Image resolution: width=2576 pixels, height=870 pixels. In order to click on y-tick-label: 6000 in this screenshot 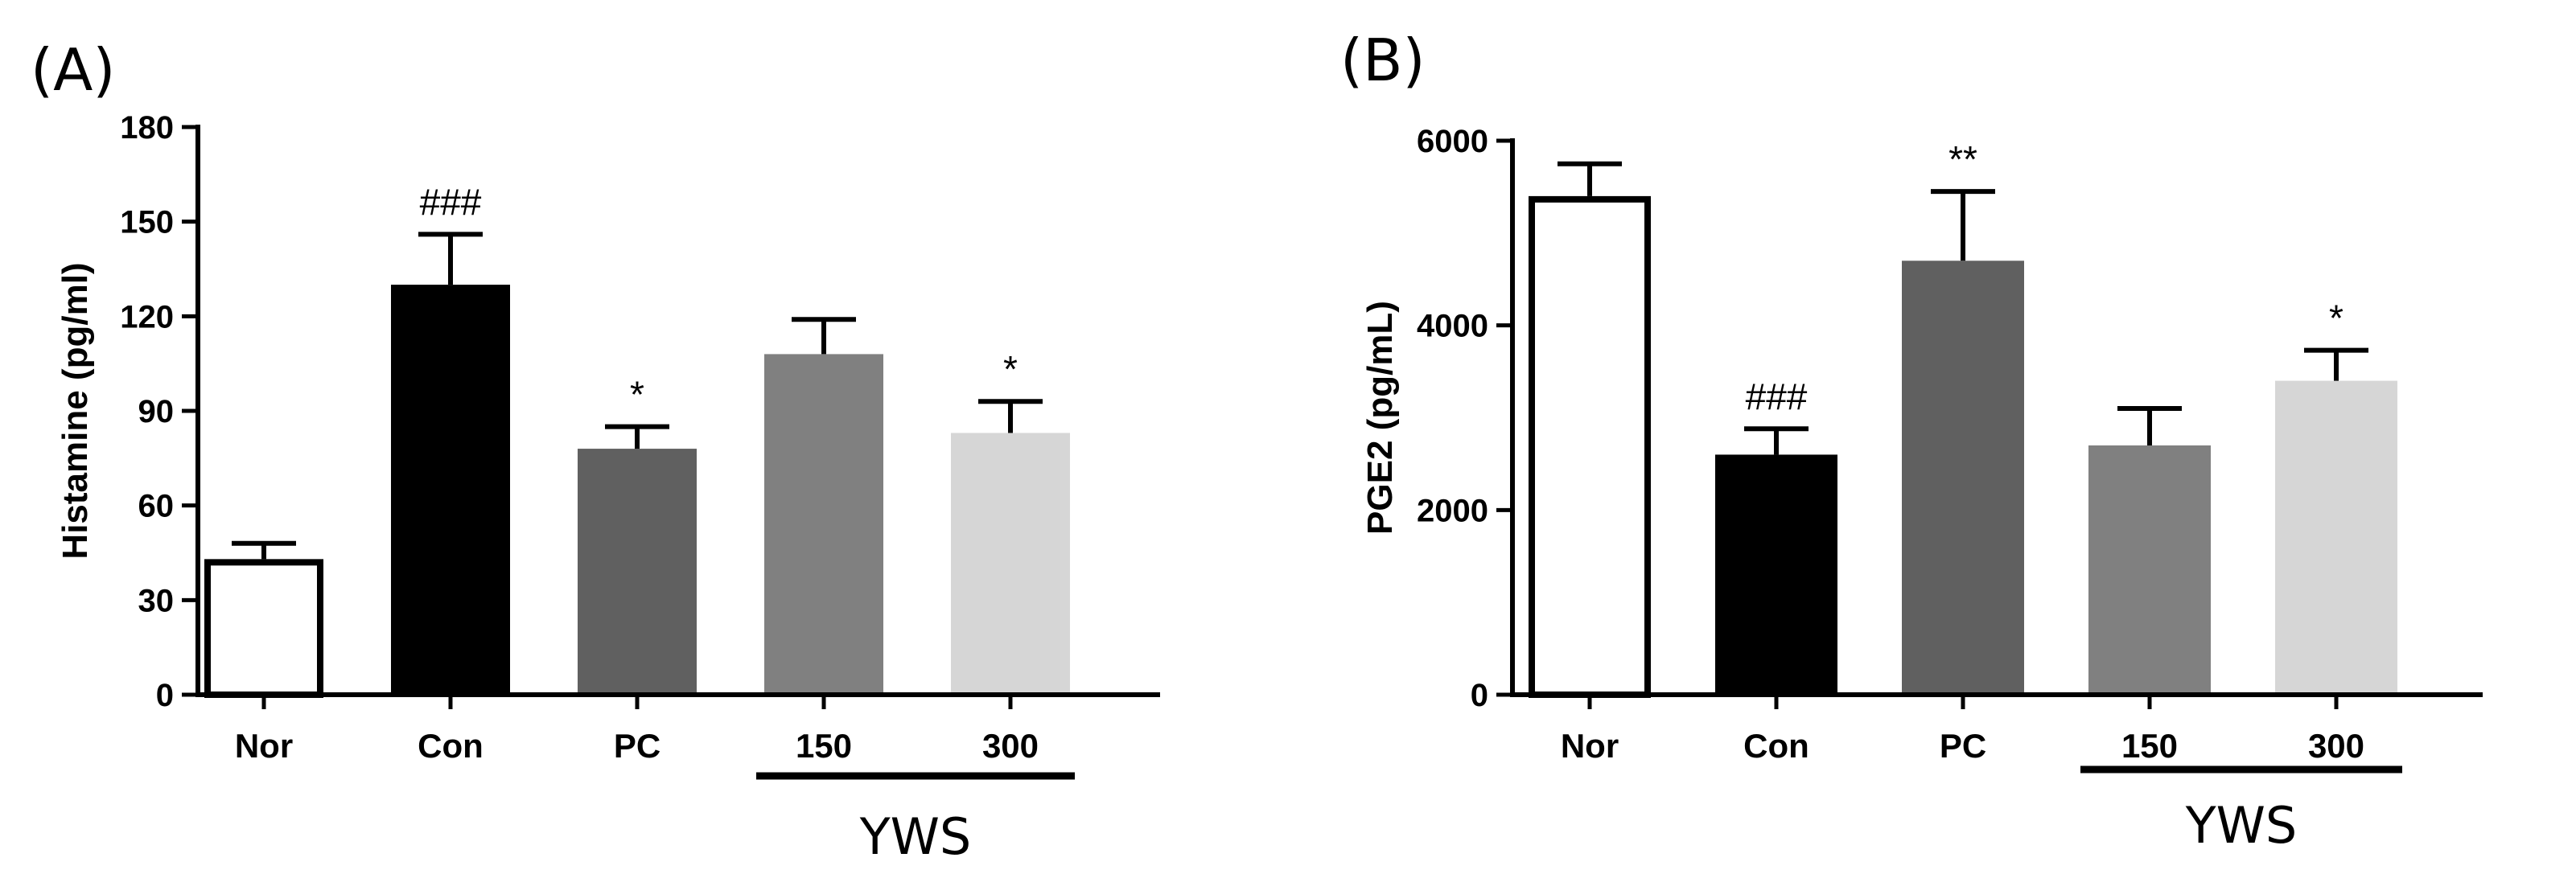, I will do `click(1452, 141)`.